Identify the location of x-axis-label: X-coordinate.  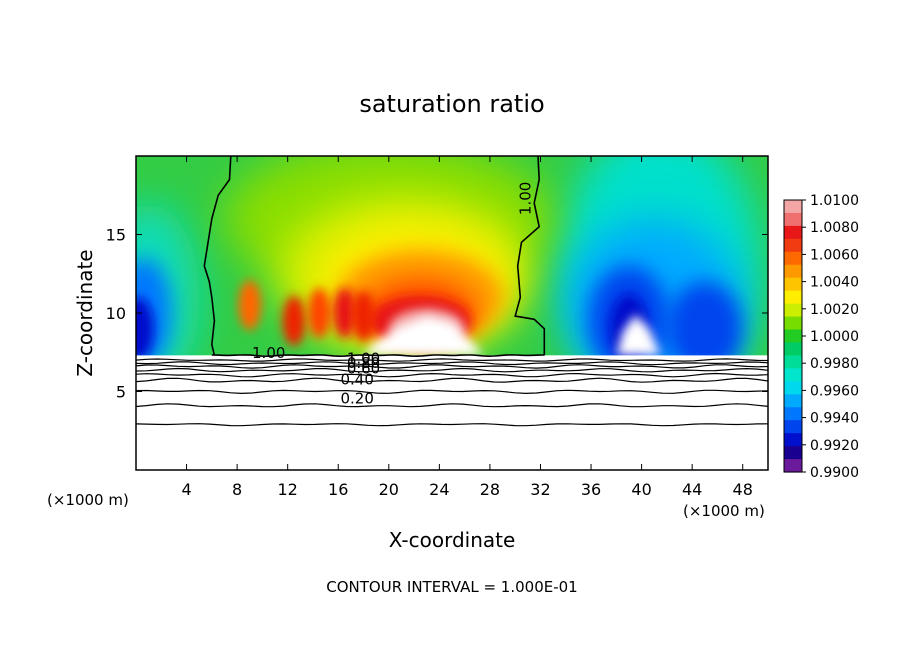
(452, 540).